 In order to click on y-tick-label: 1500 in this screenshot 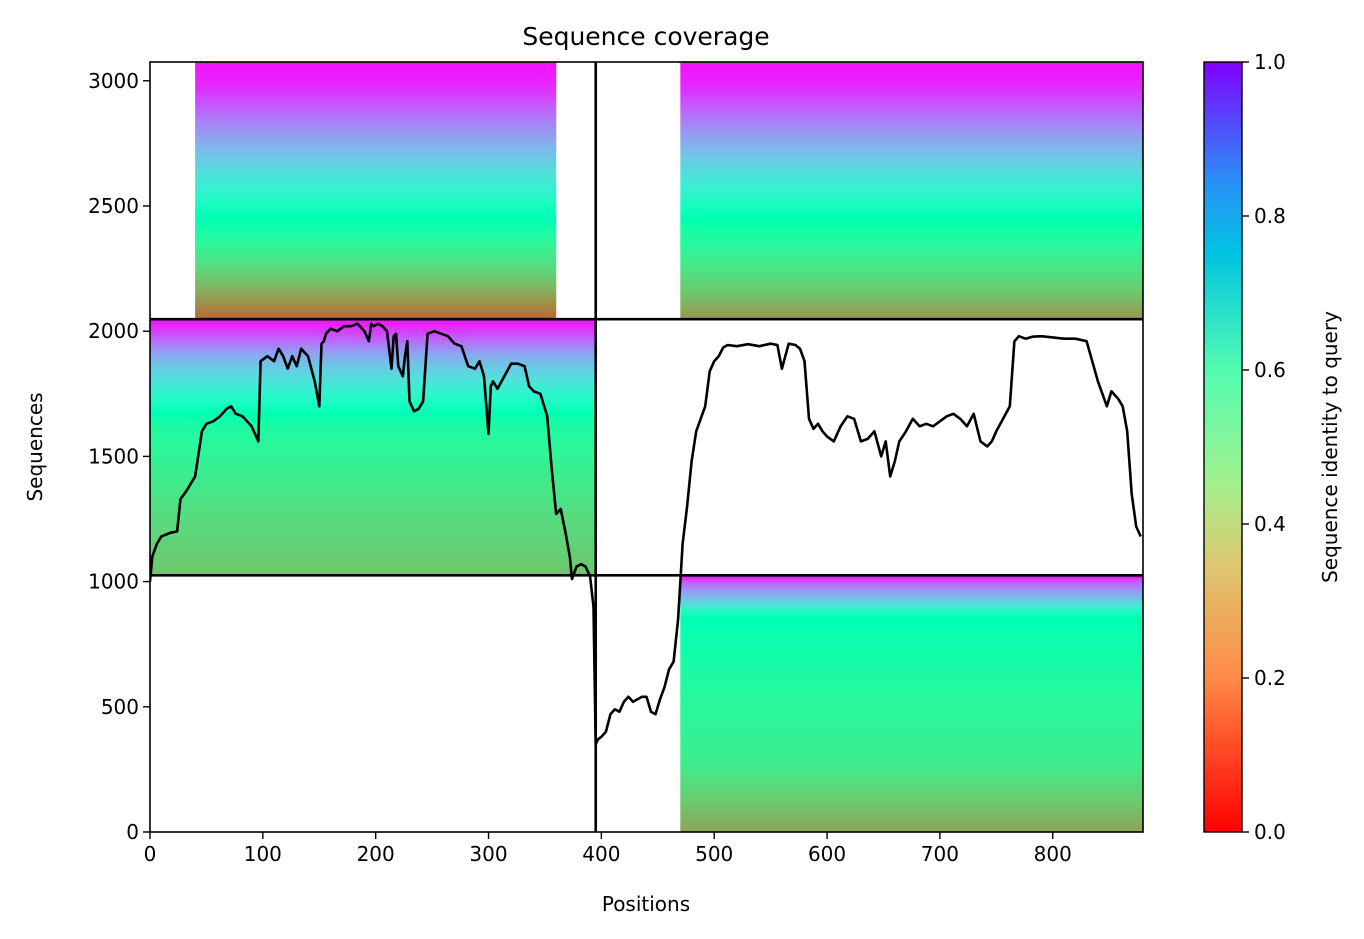, I will do `click(113, 456)`.